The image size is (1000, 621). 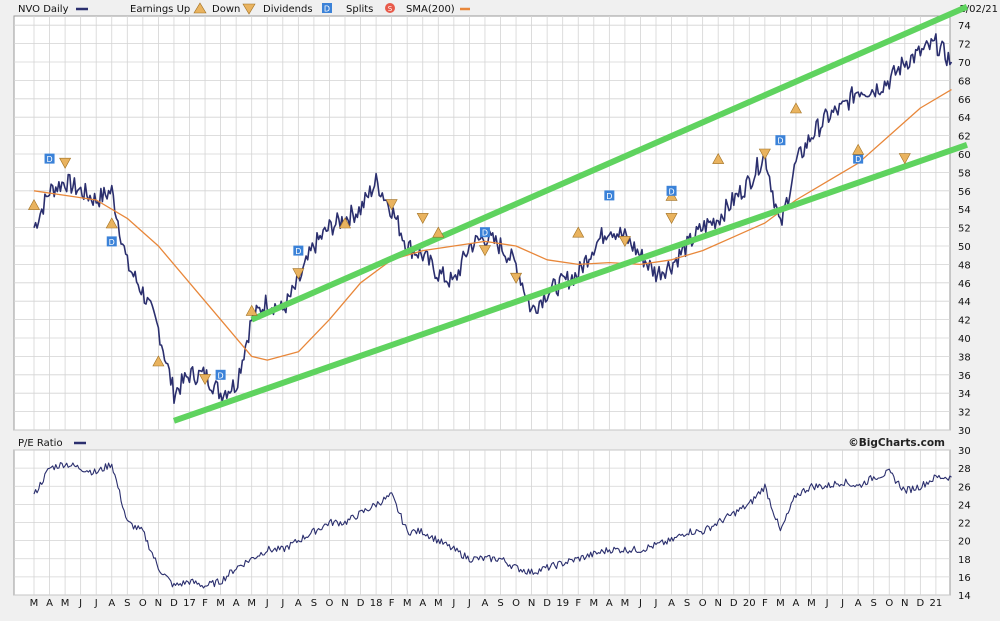 What do you see at coordinates (430, 9) in the screenshot?
I see `legend-sma200: SMA(200)` at bounding box center [430, 9].